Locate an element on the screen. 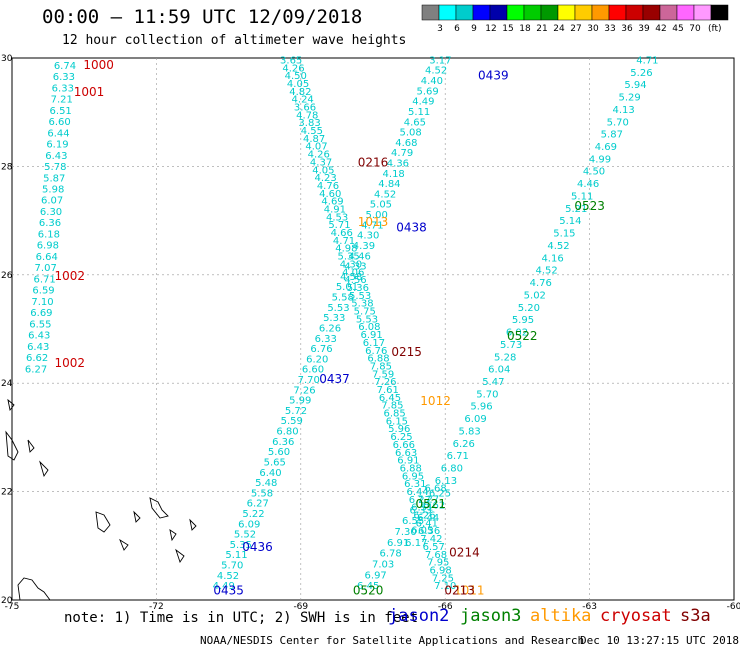  swh-value: 6.07 is located at coordinates (52, 201).